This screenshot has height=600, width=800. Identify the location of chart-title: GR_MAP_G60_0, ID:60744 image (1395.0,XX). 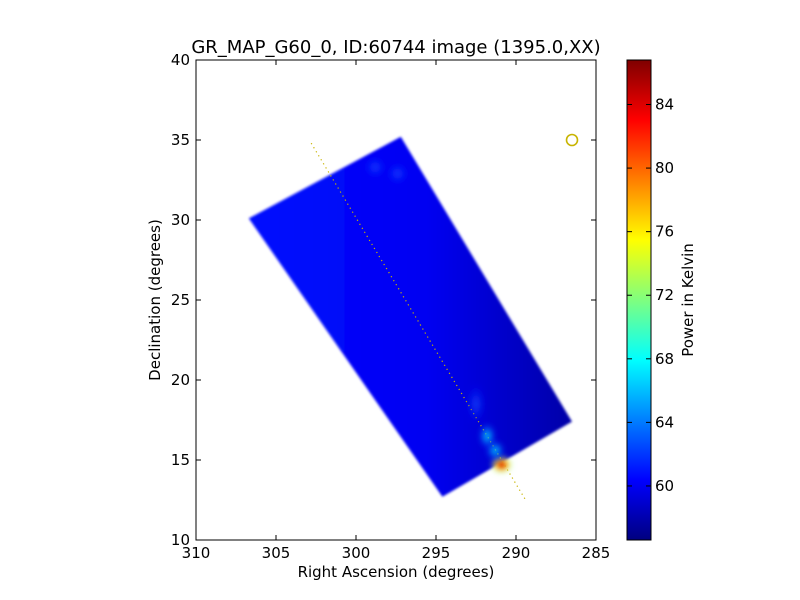
(395, 47).